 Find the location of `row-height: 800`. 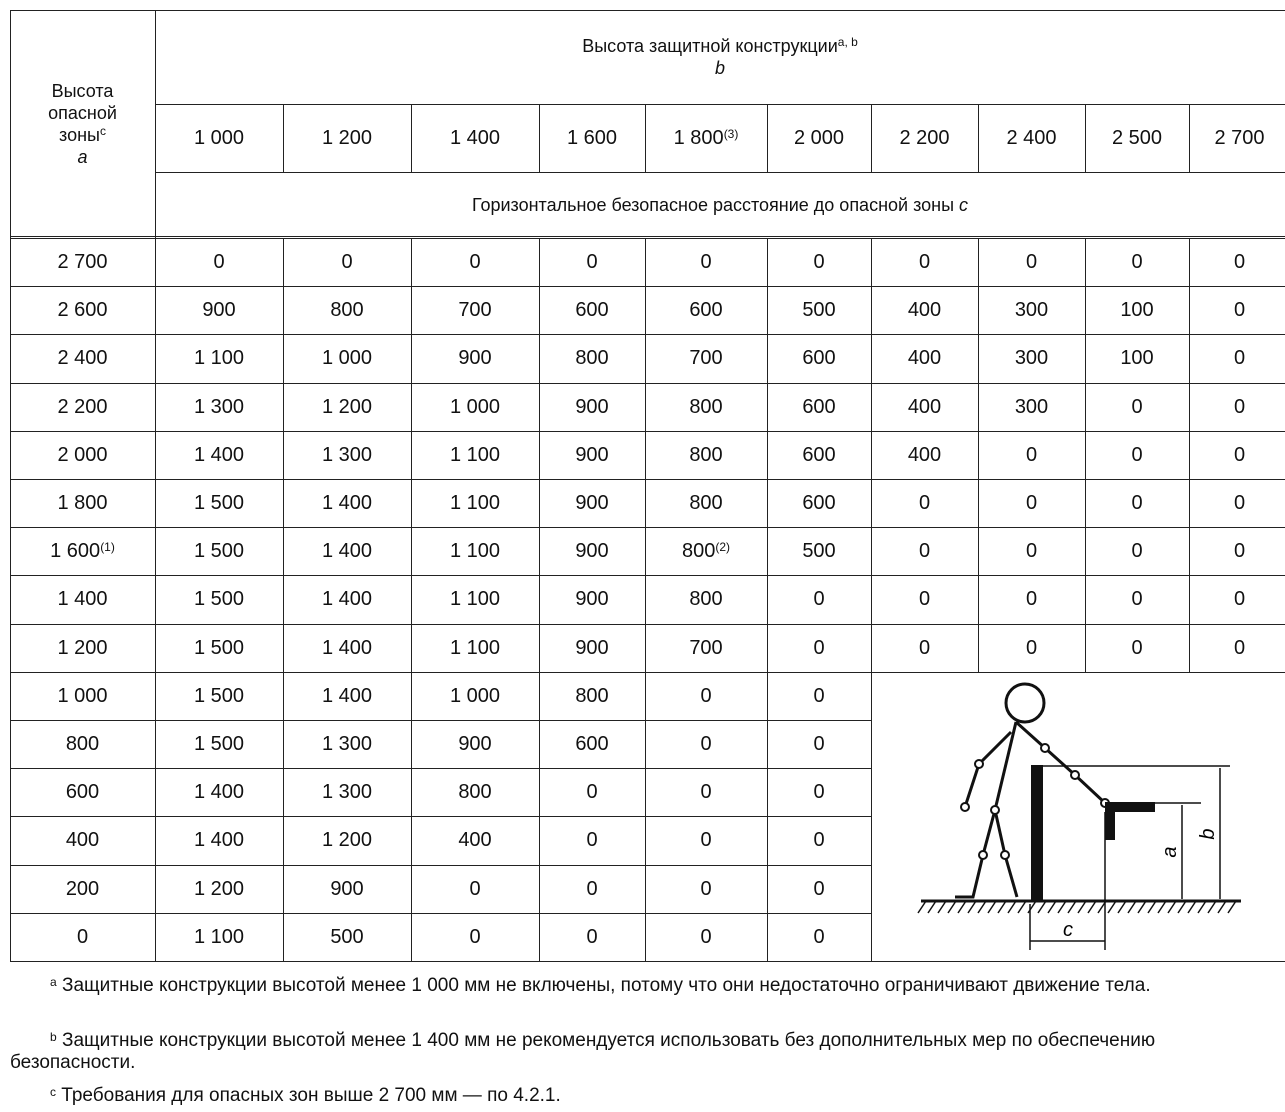

row-height: 800 is located at coordinates (82, 744).